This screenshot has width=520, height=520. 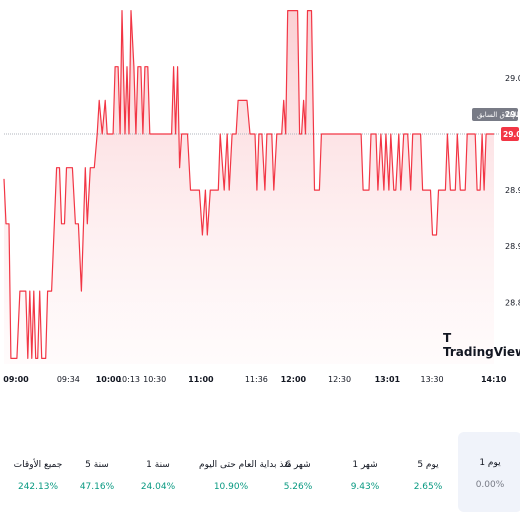 What do you see at coordinates (158, 472) in the screenshot?
I see `period-2: 1 سنة 24.04%` at bounding box center [158, 472].